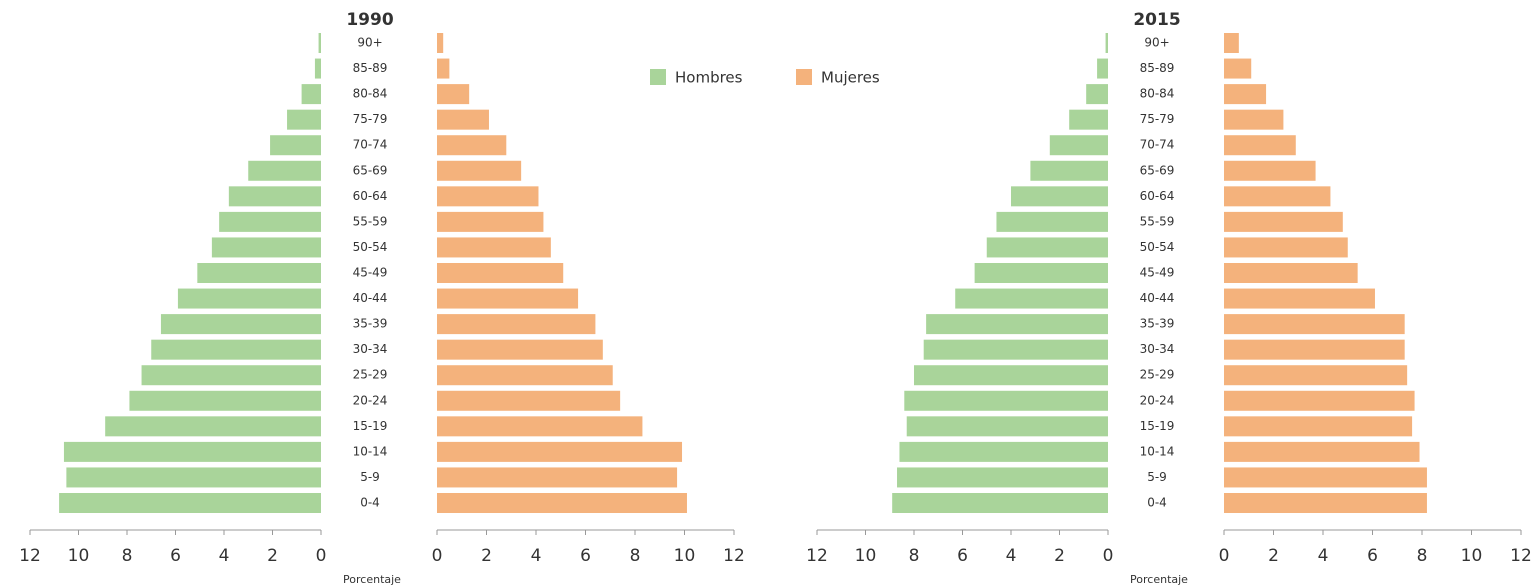 Image resolution: width=1537 pixels, height=588 pixels. What do you see at coordinates (370, 400) in the screenshot?
I see `age-label: 20-24` at bounding box center [370, 400].